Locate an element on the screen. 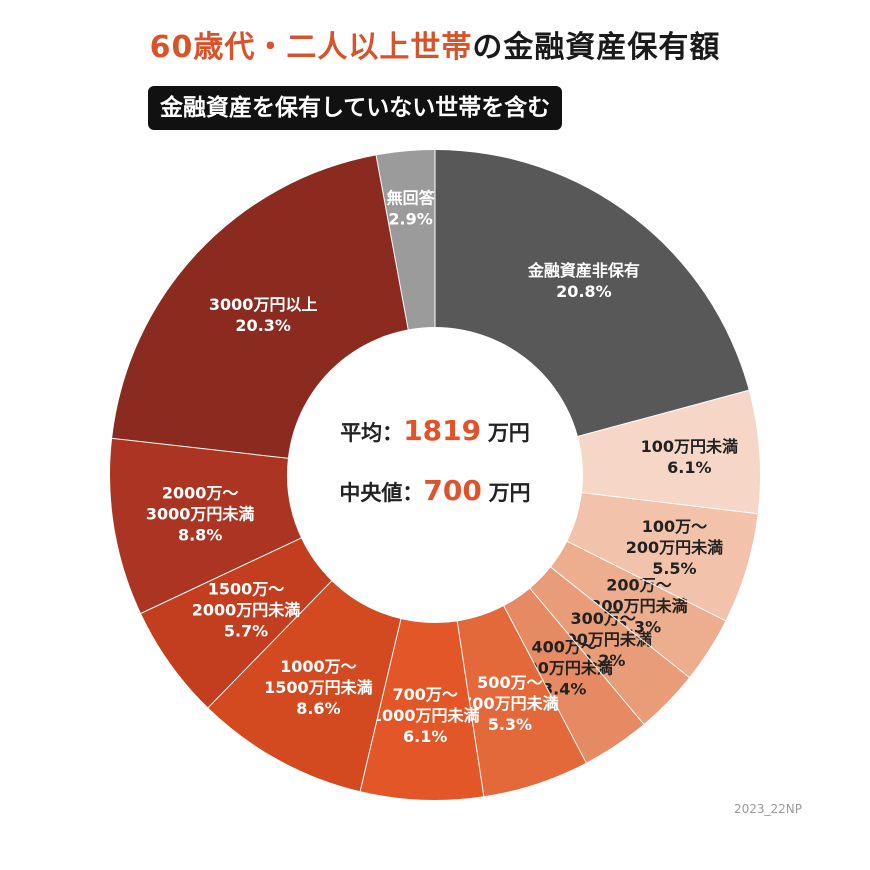 The height and width of the screenshot is (870, 870). slice-label: 金融資産非保有 20.8% is located at coordinates (583, 281).